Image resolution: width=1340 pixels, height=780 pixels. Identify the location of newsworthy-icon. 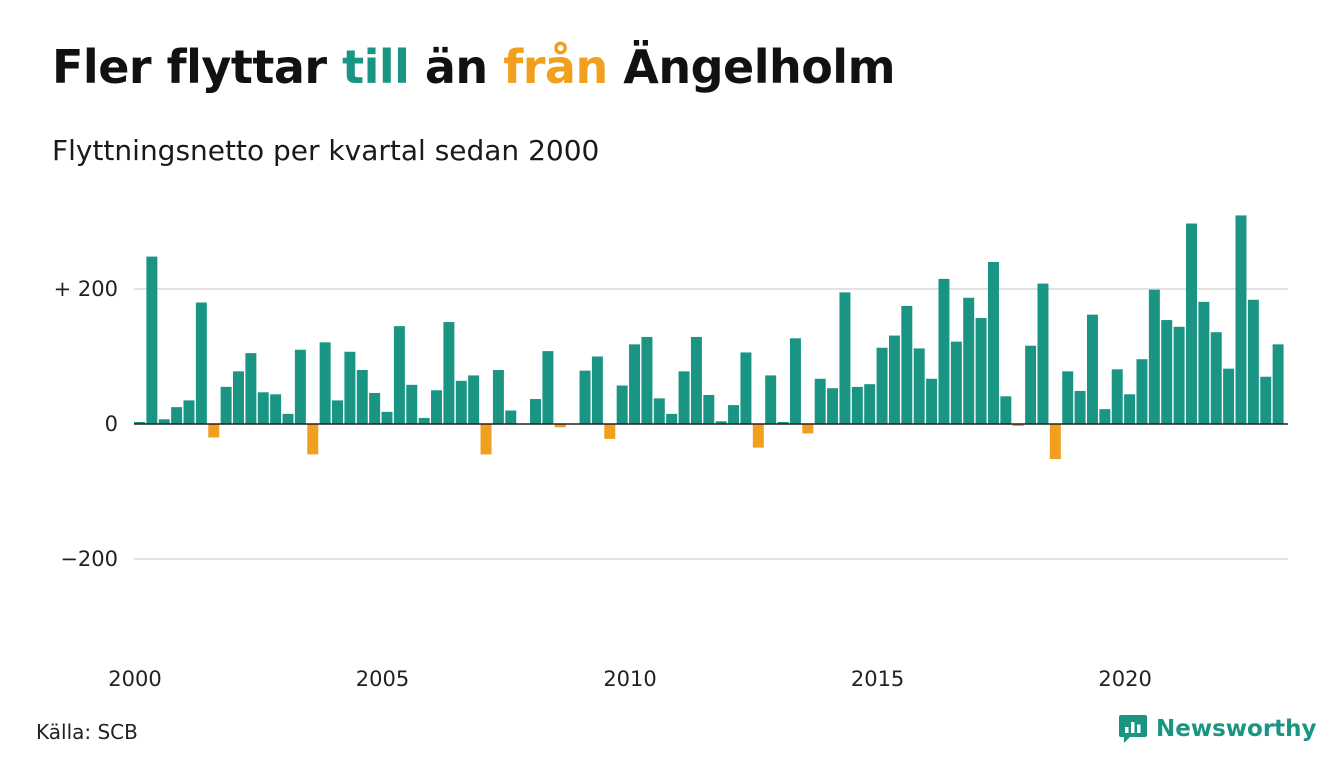
(1133, 729).